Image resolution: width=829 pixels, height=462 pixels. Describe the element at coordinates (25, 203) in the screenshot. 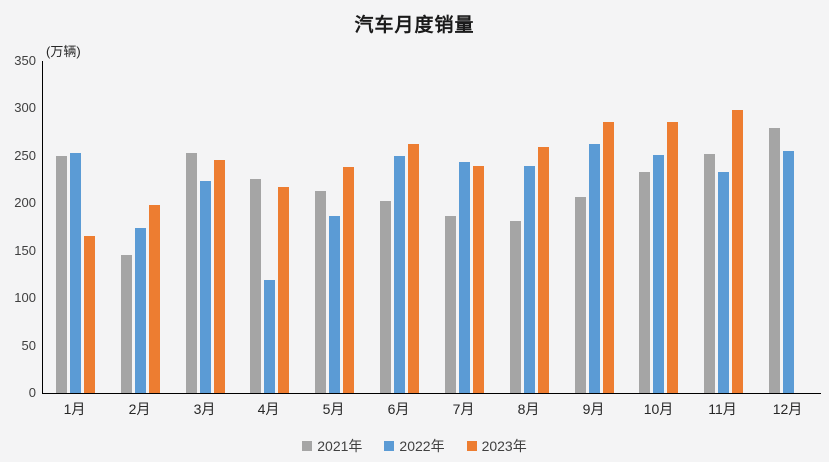

I see `y-axis-tick-label: 200` at that location.